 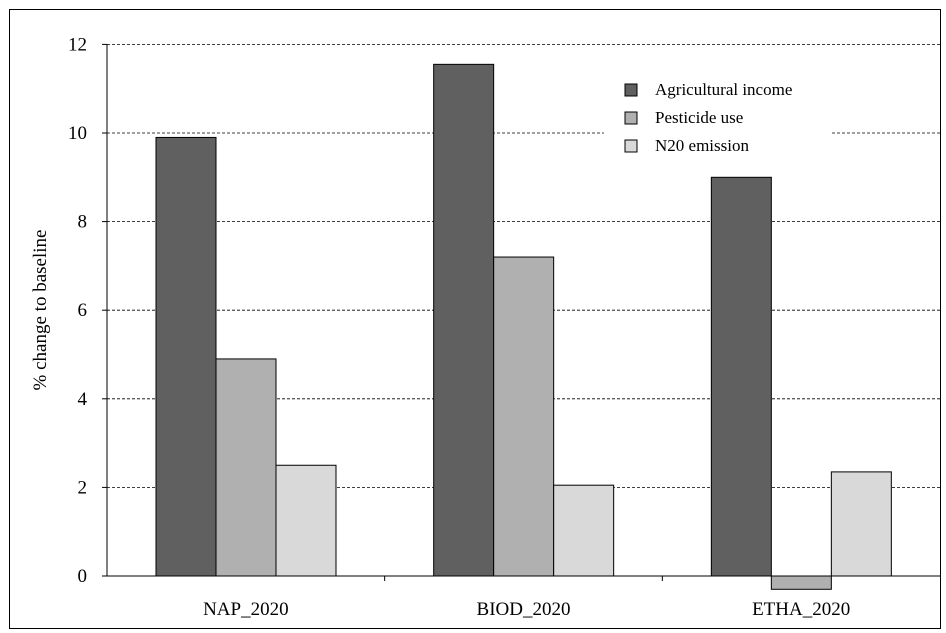 What do you see at coordinates (741, 376) in the screenshot?
I see `bar-agricultural-income-etha-2020` at bounding box center [741, 376].